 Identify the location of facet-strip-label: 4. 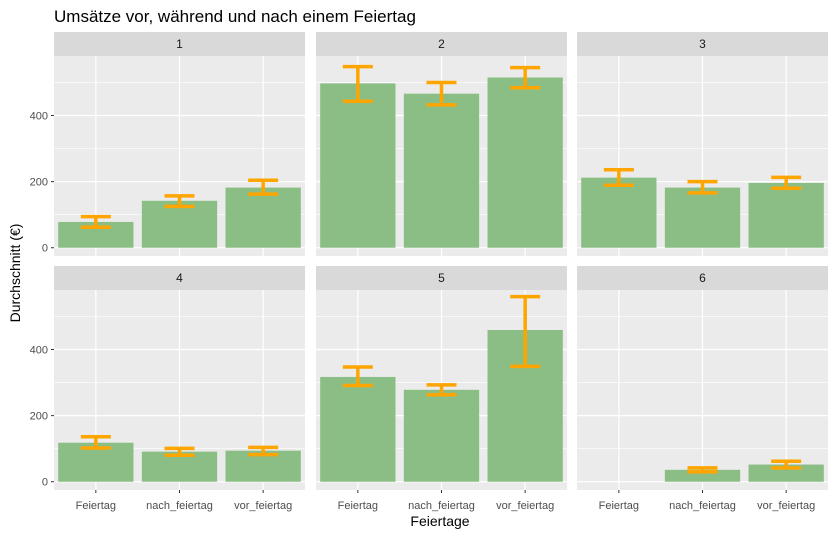
(179, 278).